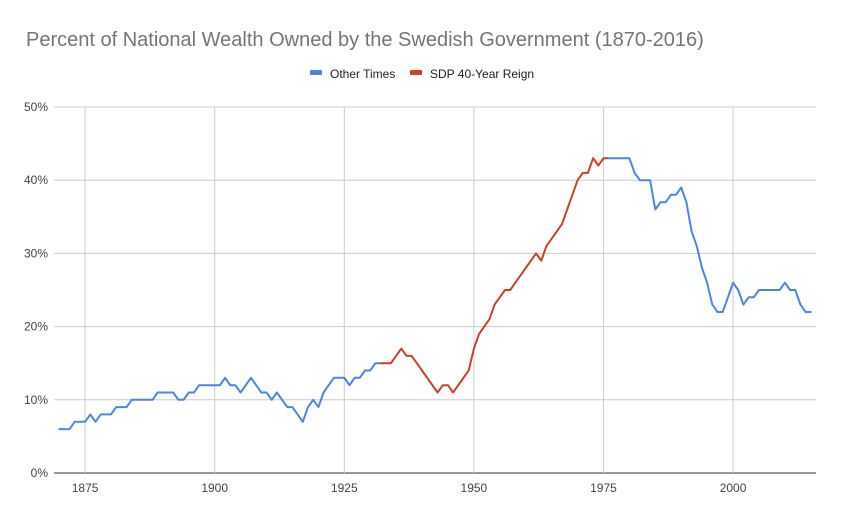 This screenshot has width=841, height=520. What do you see at coordinates (36, 327) in the screenshot?
I see `y-tick-label: 20%` at bounding box center [36, 327].